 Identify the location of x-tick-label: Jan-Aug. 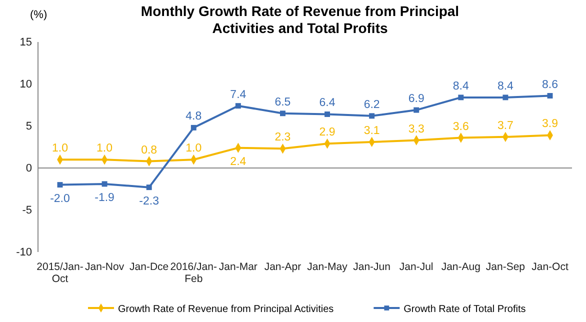
(461, 267).